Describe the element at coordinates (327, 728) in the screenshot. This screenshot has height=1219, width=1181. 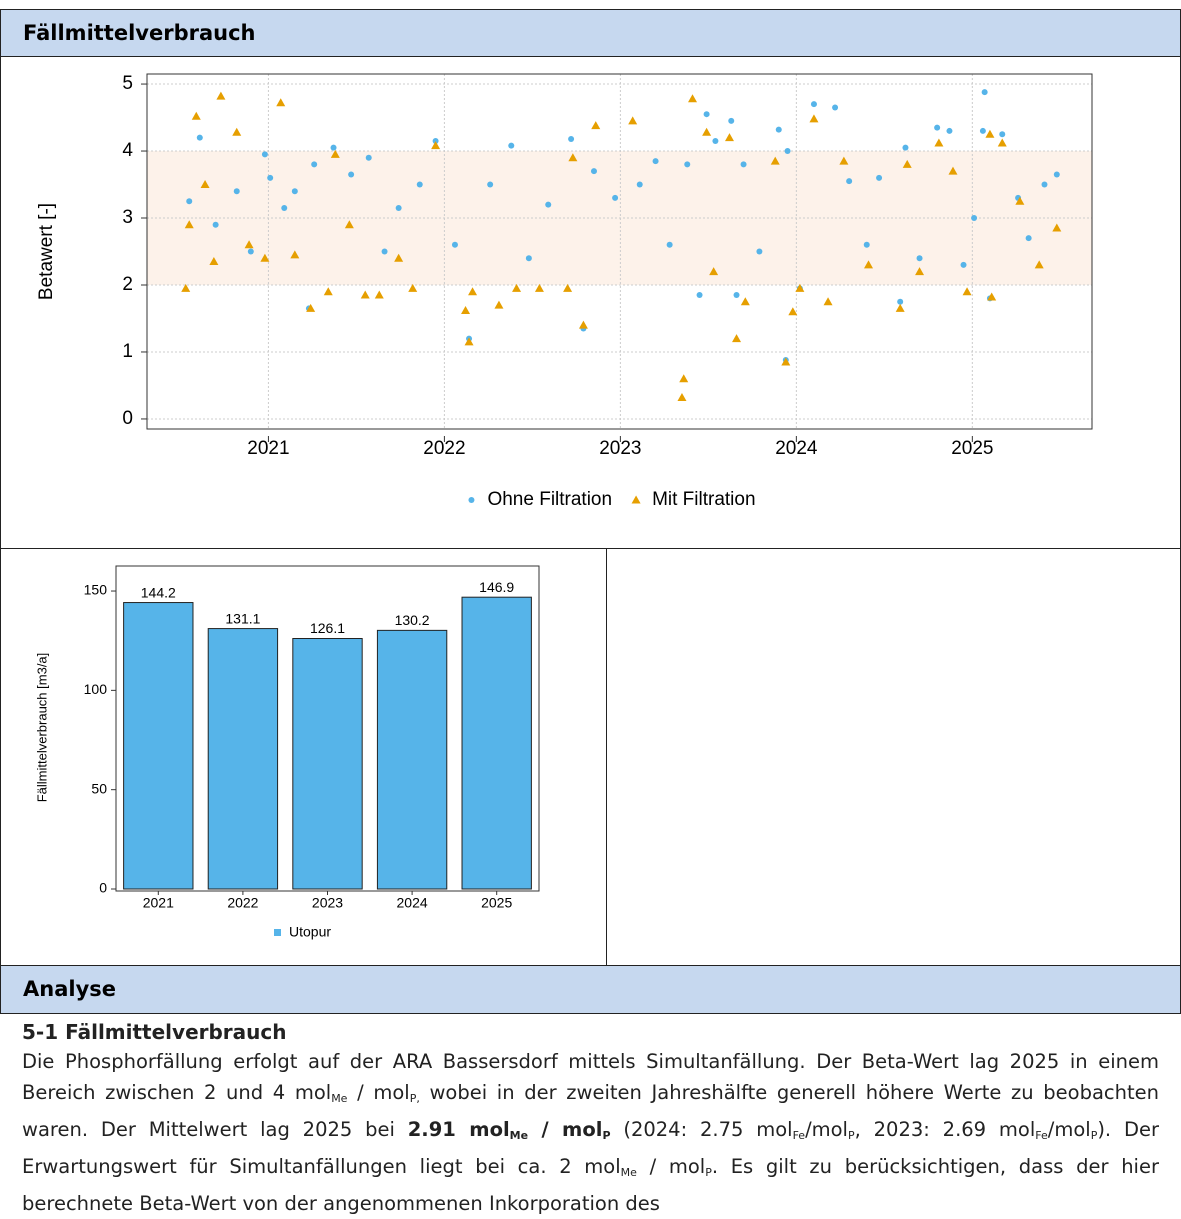
I see `plot-frame` at that location.